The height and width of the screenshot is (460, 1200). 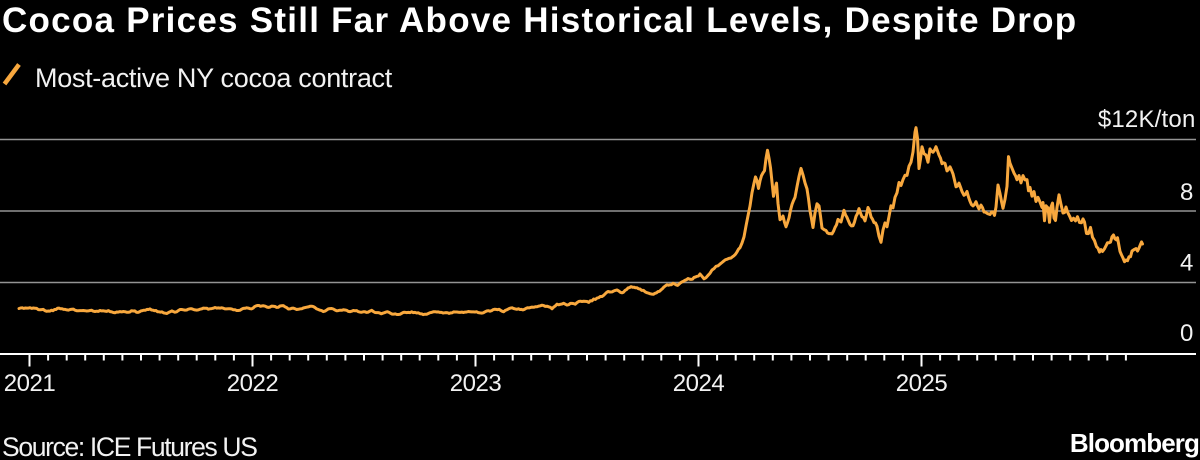 I want to click on svg-text: 0, so click(x=1187, y=333).